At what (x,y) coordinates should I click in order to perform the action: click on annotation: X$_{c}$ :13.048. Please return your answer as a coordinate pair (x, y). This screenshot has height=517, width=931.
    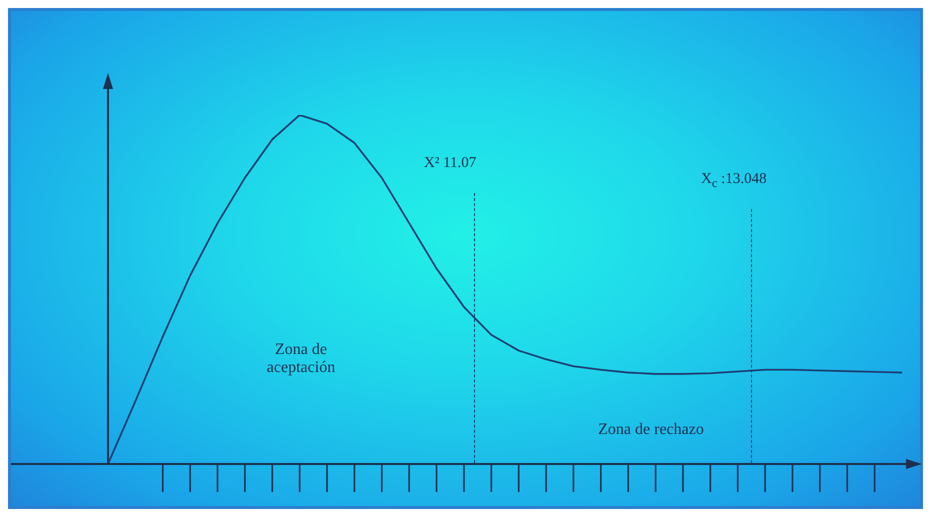
    Looking at the image, I should click on (734, 181).